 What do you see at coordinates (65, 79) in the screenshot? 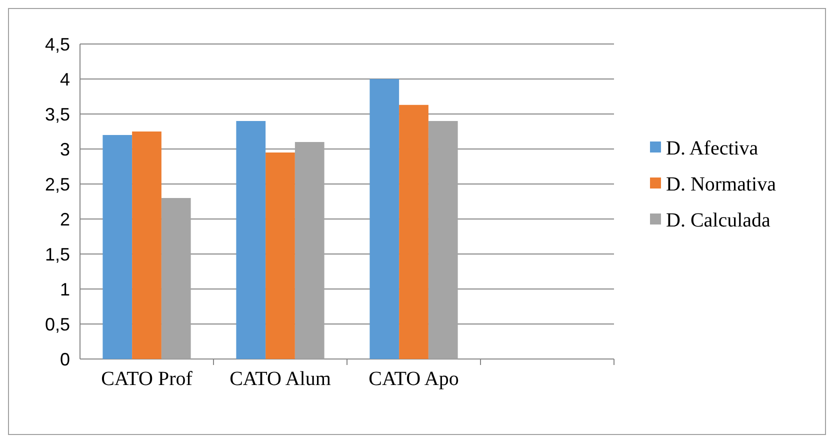
I see `y-tick-label: 4` at bounding box center [65, 79].